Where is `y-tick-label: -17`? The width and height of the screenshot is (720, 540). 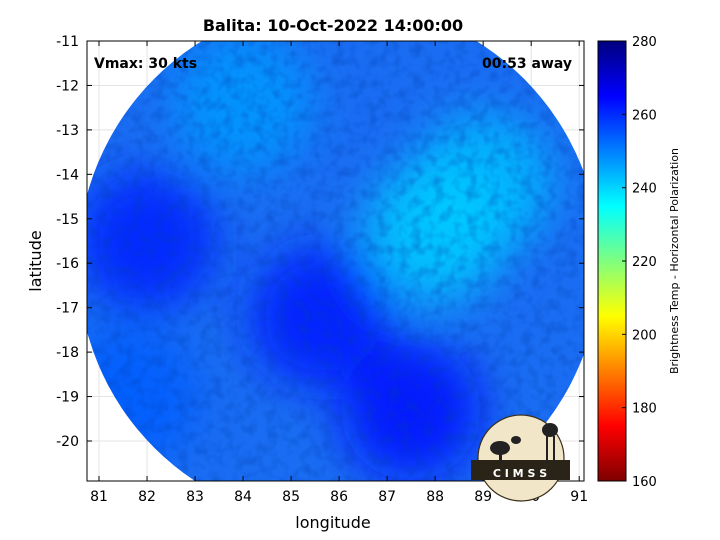 y-tick-label: -17 is located at coordinates (67, 309).